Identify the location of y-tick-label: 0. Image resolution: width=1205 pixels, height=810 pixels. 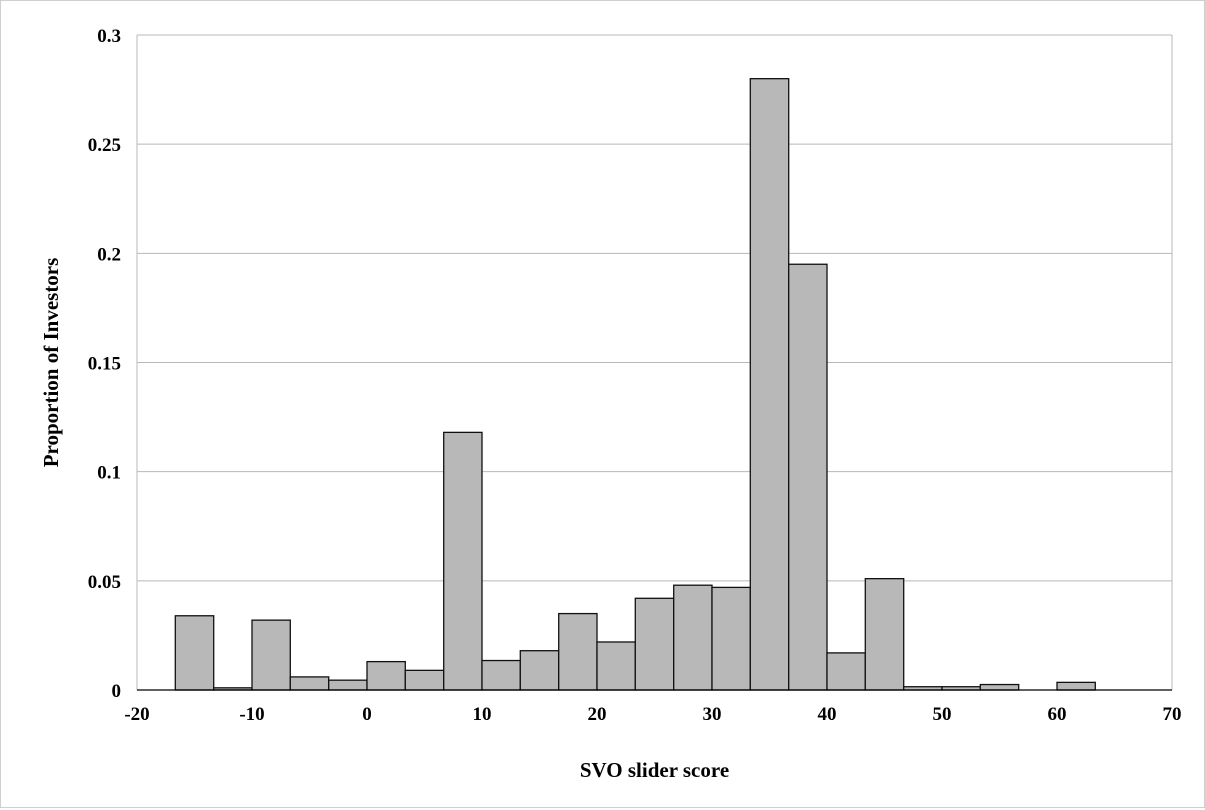
(117, 691).